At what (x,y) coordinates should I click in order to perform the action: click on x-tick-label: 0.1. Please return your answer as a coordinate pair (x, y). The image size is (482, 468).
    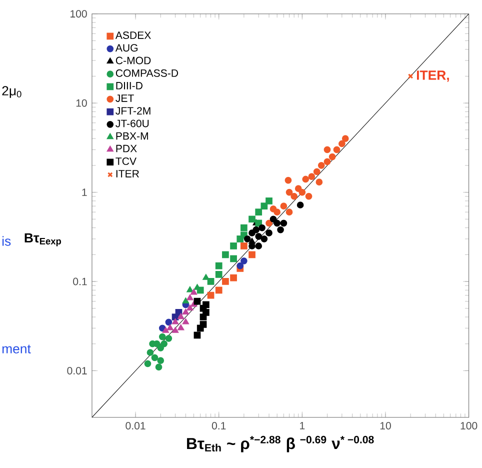
    Looking at the image, I should click on (219, 426).